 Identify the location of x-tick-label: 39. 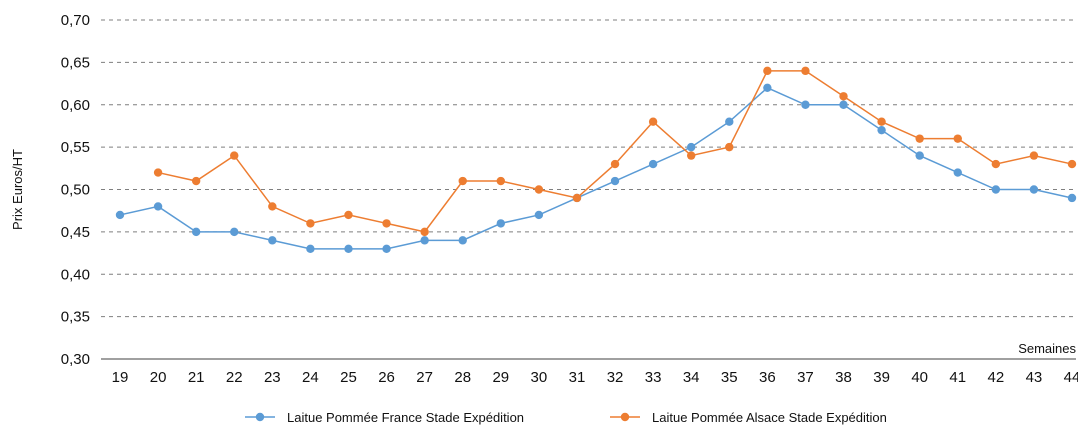
(881, 377).